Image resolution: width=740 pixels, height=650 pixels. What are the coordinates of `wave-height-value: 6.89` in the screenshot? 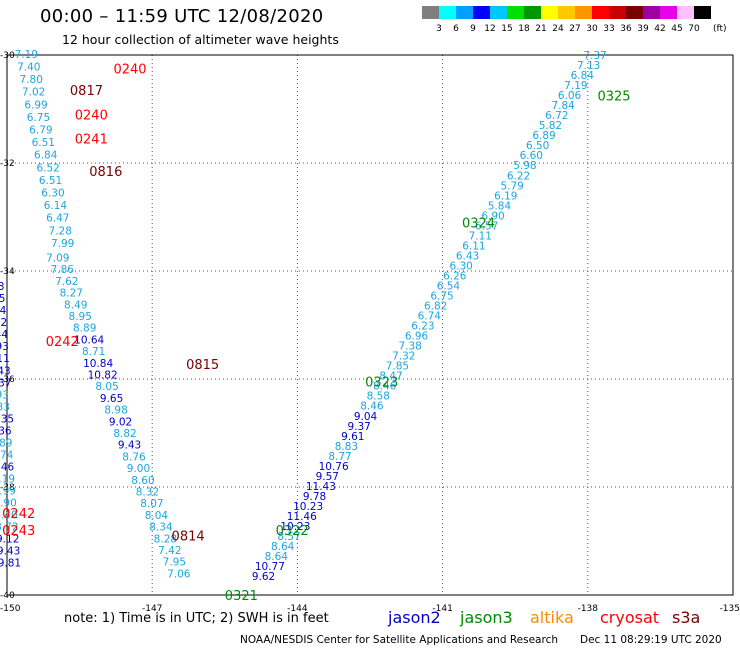 It's located at (543, 136).